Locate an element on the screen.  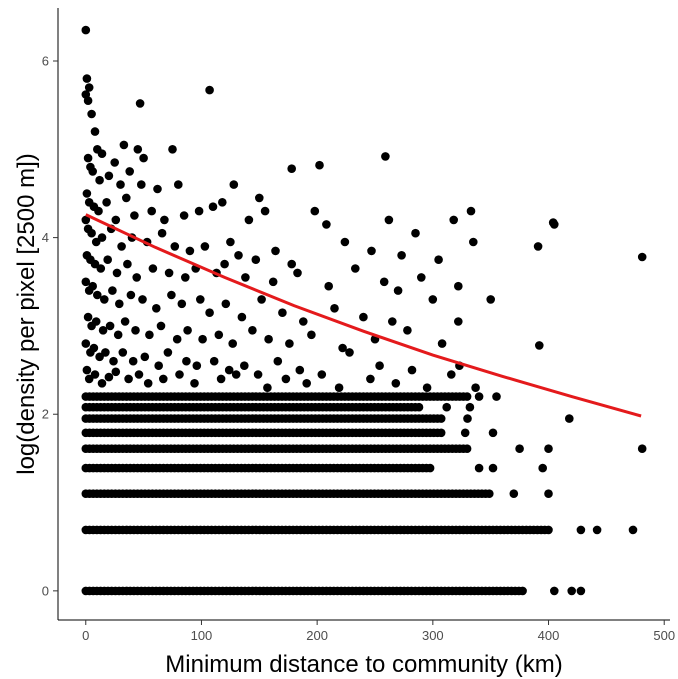
y-tick-label: 0 is located at coordinates (45, 590).